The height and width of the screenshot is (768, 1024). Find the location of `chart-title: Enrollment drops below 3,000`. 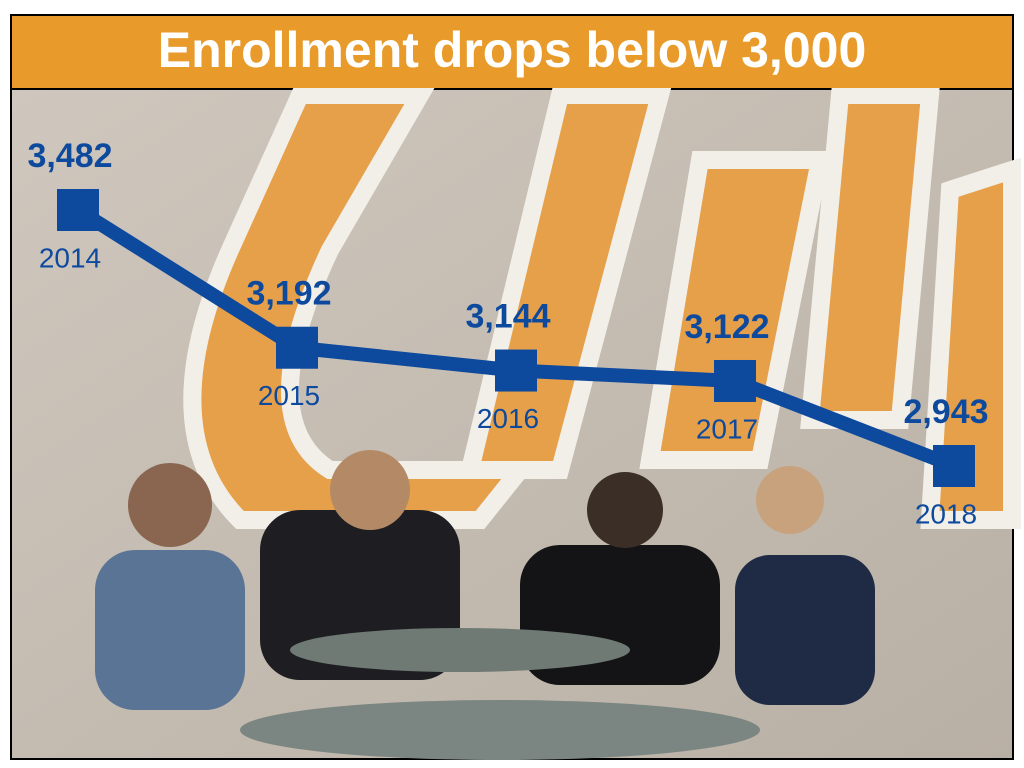

chart-title: Enrollment drops below 3,000 is located at coordinates (512, 50).